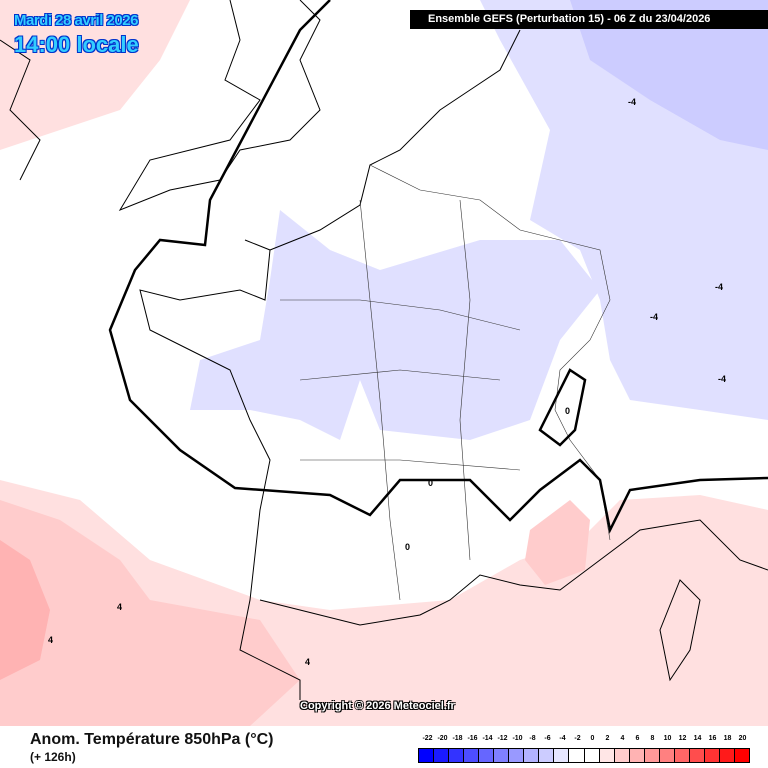 The height and width of the screenshot is (768, 768). What do you see at coordinates (427, 738) in the screenshot?
I see `legend-label: -22` at bounding box center [427, 738].